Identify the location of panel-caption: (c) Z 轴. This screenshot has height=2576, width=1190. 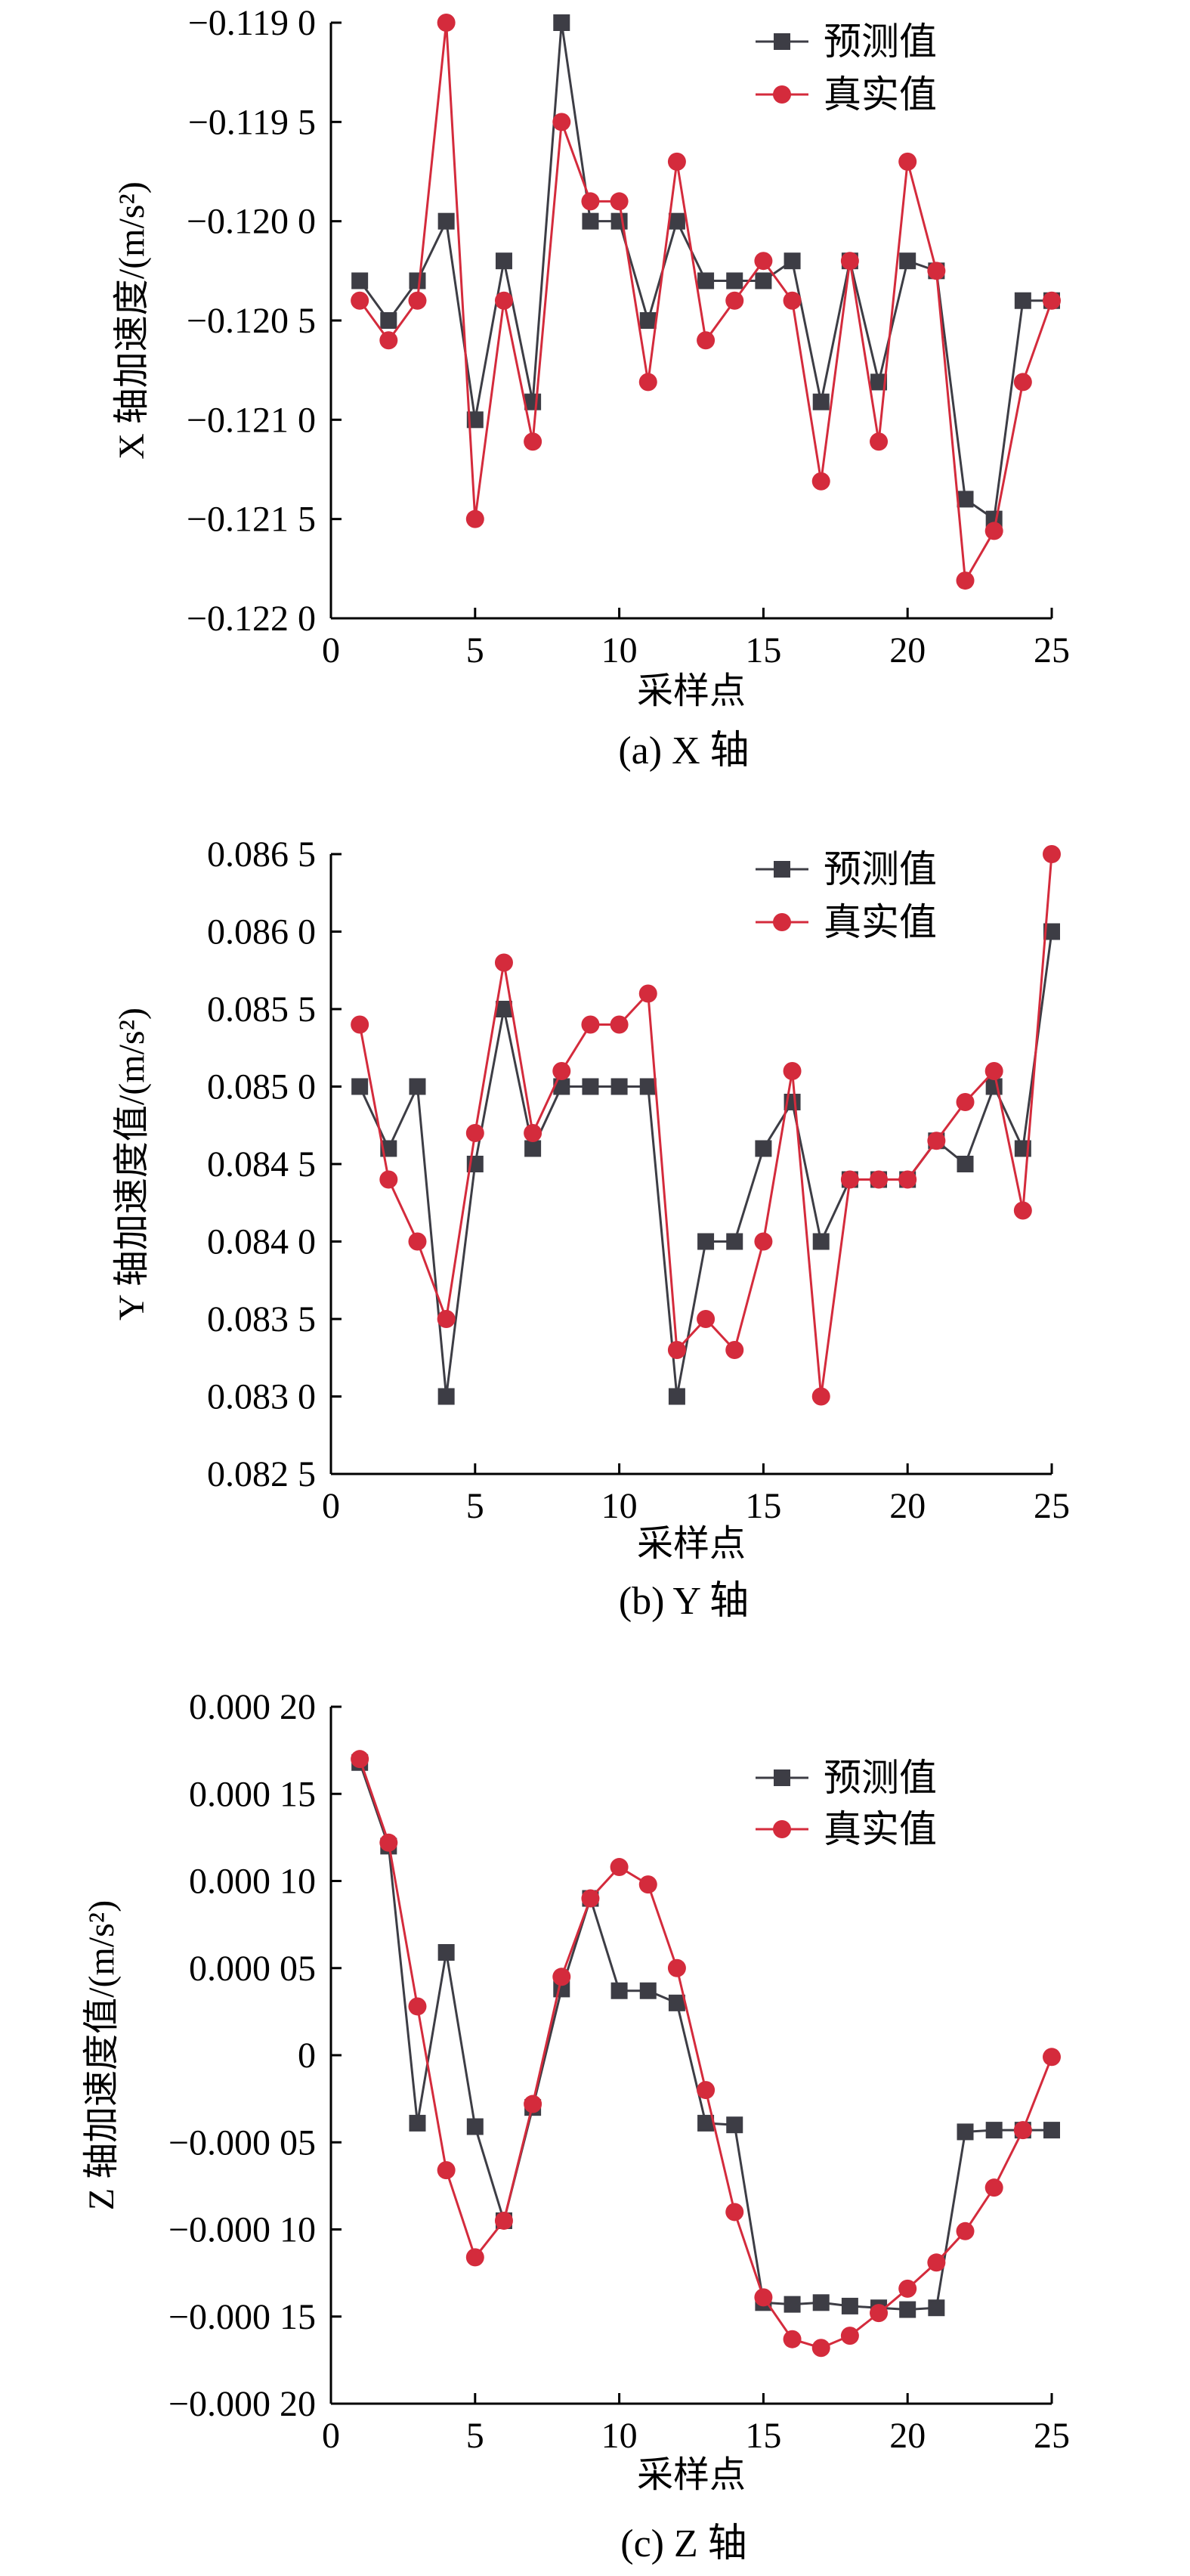
(683, 2543).